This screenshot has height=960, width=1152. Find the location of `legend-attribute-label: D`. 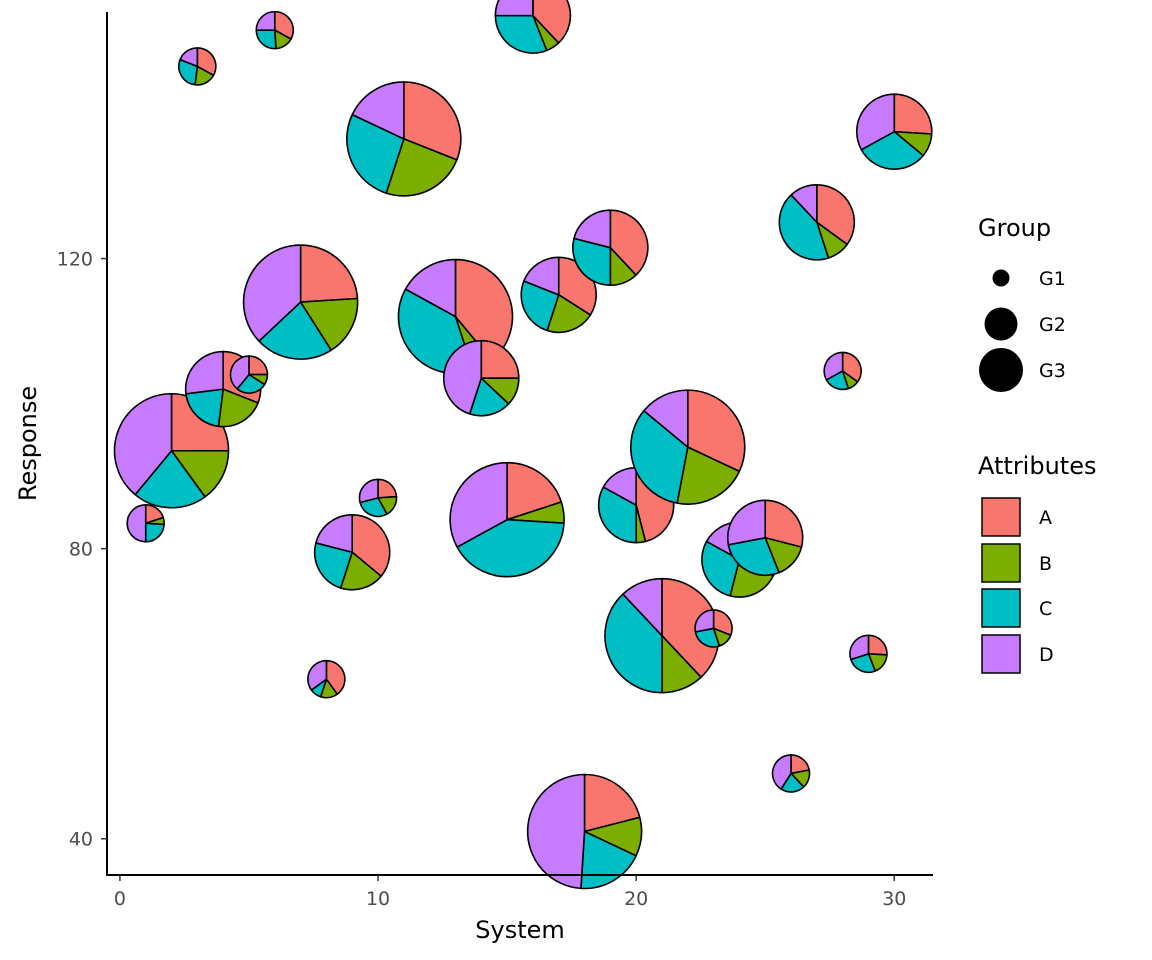

legend-attribute-label: D is located at coordinates (1046, 655).